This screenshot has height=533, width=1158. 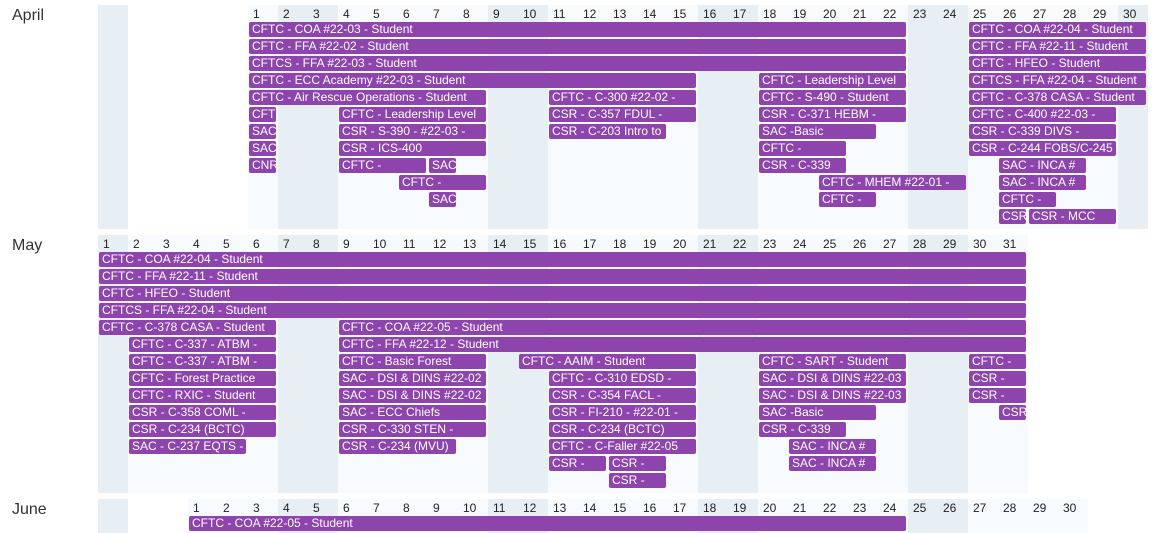 I want to click on event-bar: CSR - C-357 FDUL -, so click(x=622, y=114).